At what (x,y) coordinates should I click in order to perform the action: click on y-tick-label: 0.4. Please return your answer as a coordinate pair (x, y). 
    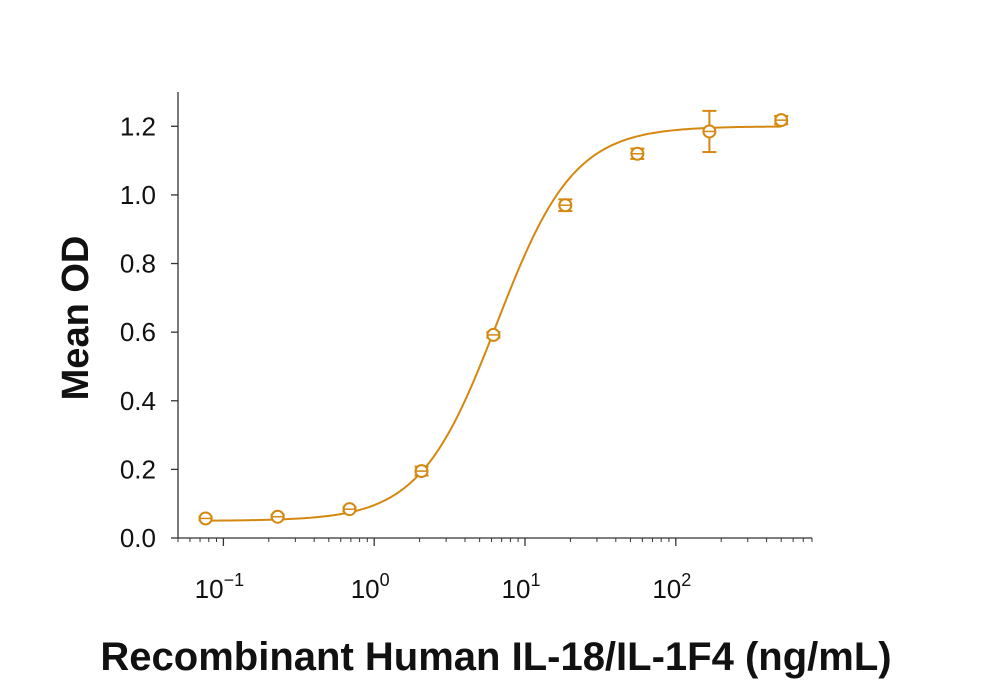
    Looking at the image, I should click on (138, 401).